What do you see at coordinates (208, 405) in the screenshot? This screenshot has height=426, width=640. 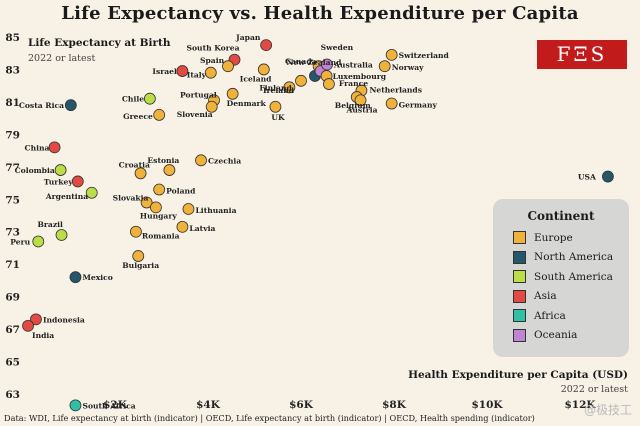 I see `x-tick-label: $4K` at bounding box center [208, 405].